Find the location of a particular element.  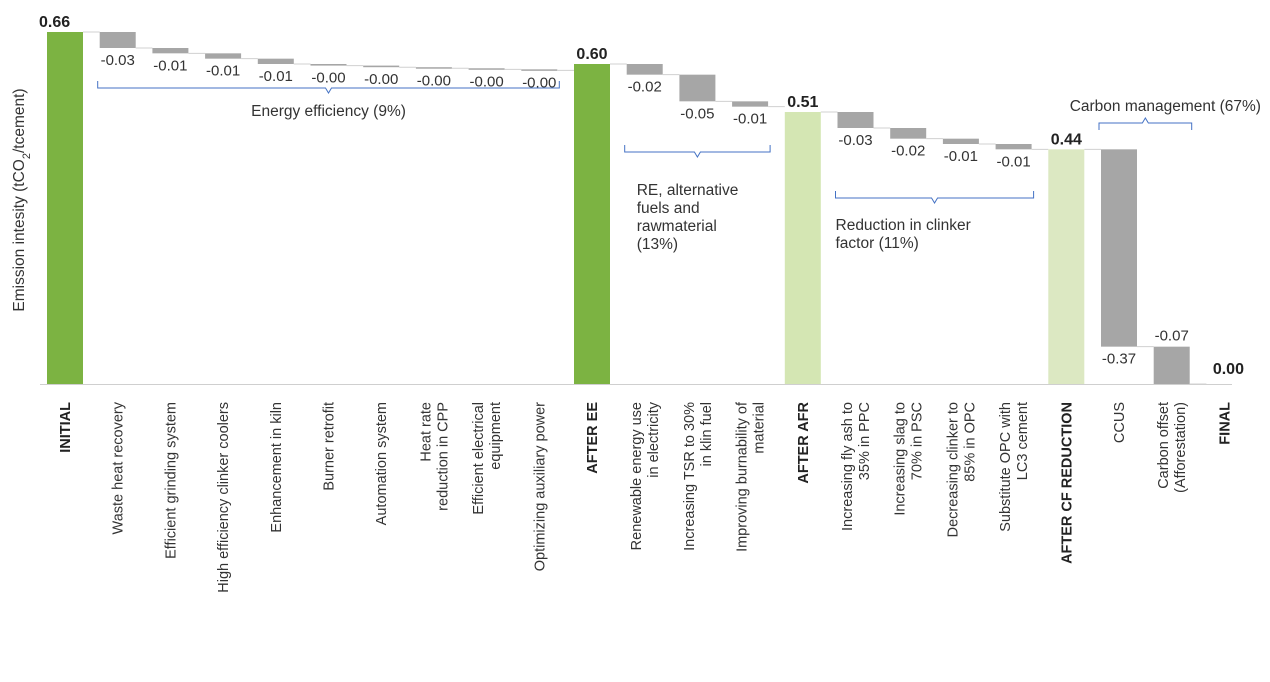

value-label-decreasing-clinker-to-85-in-opc: -0.01 is located at coordinates (961, 156).